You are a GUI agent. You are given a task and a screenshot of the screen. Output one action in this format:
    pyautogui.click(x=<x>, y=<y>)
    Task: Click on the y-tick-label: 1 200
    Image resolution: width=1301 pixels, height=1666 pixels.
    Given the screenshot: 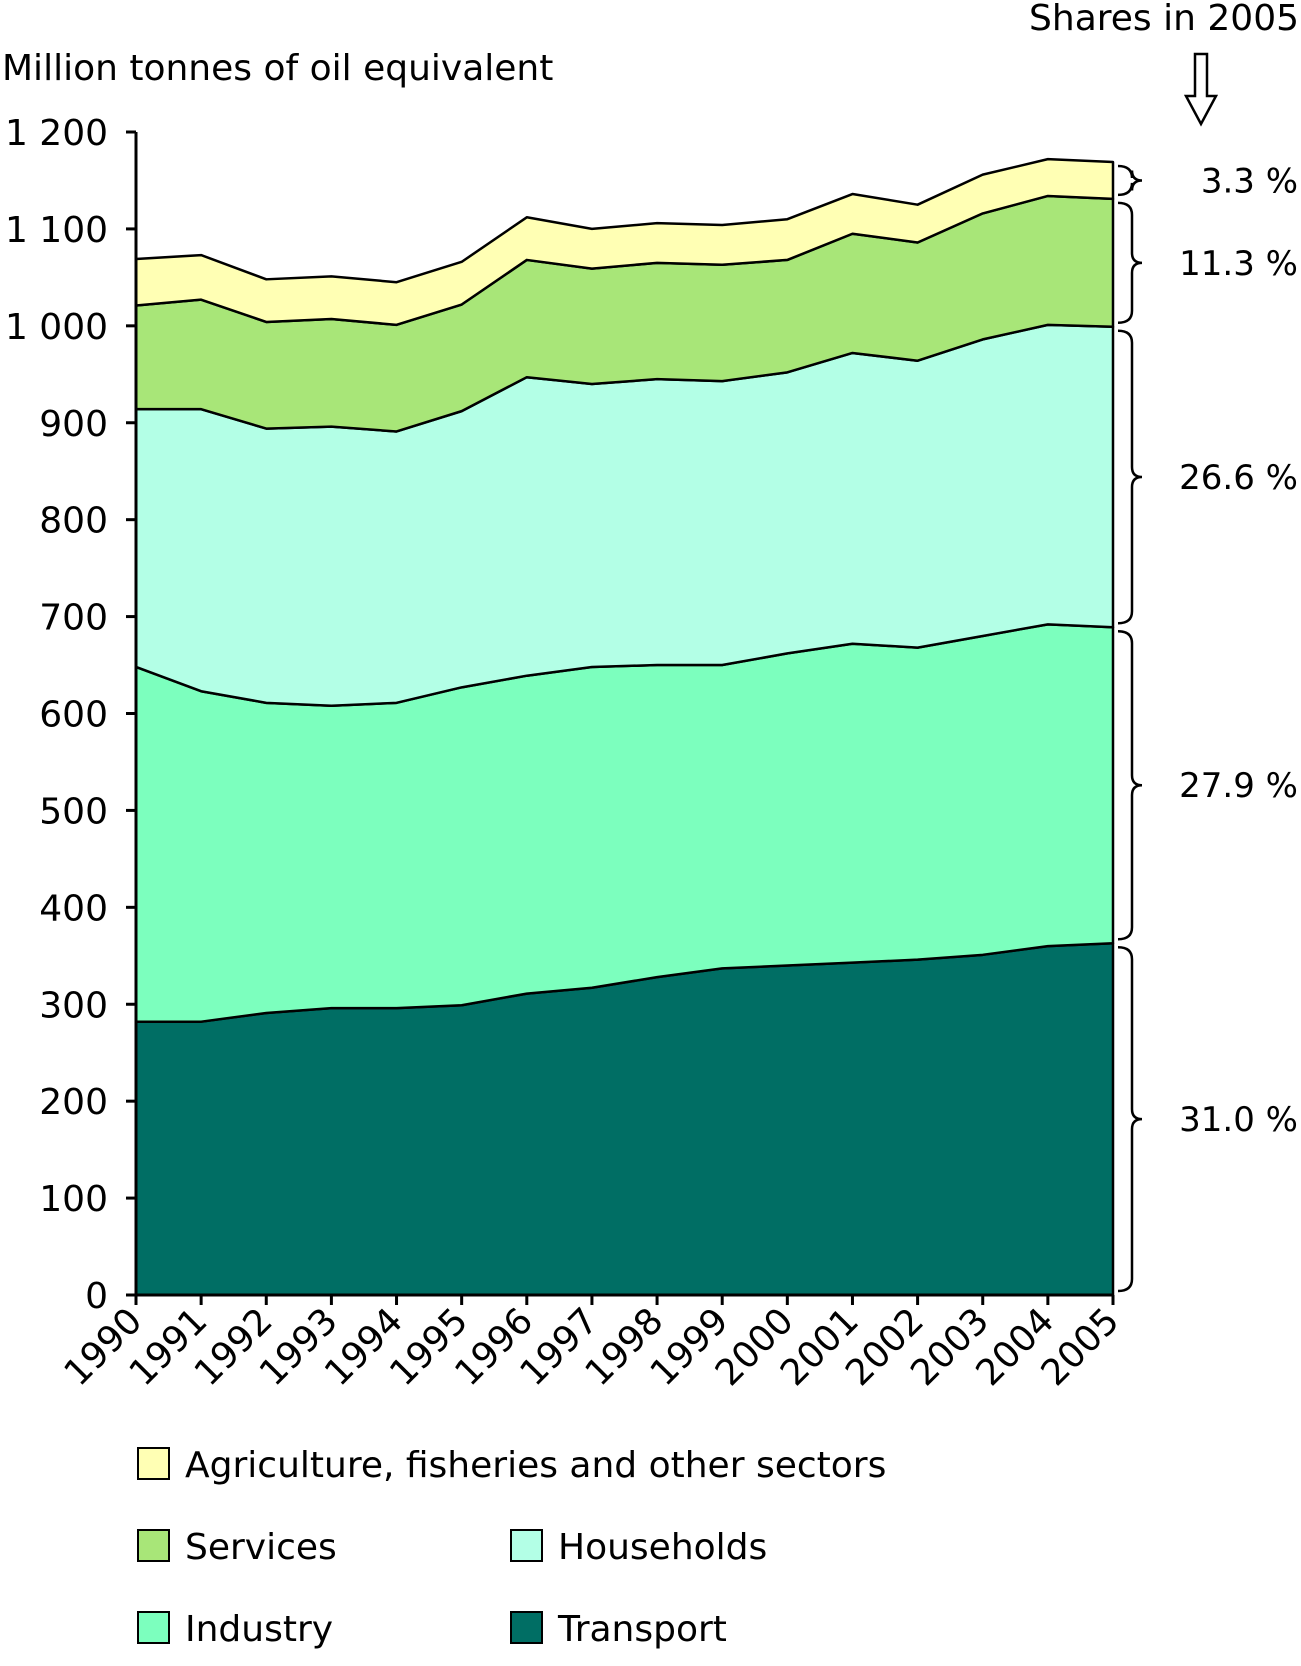 What is the action you would take?
    pyautogui.click(x=56, y=133)
    